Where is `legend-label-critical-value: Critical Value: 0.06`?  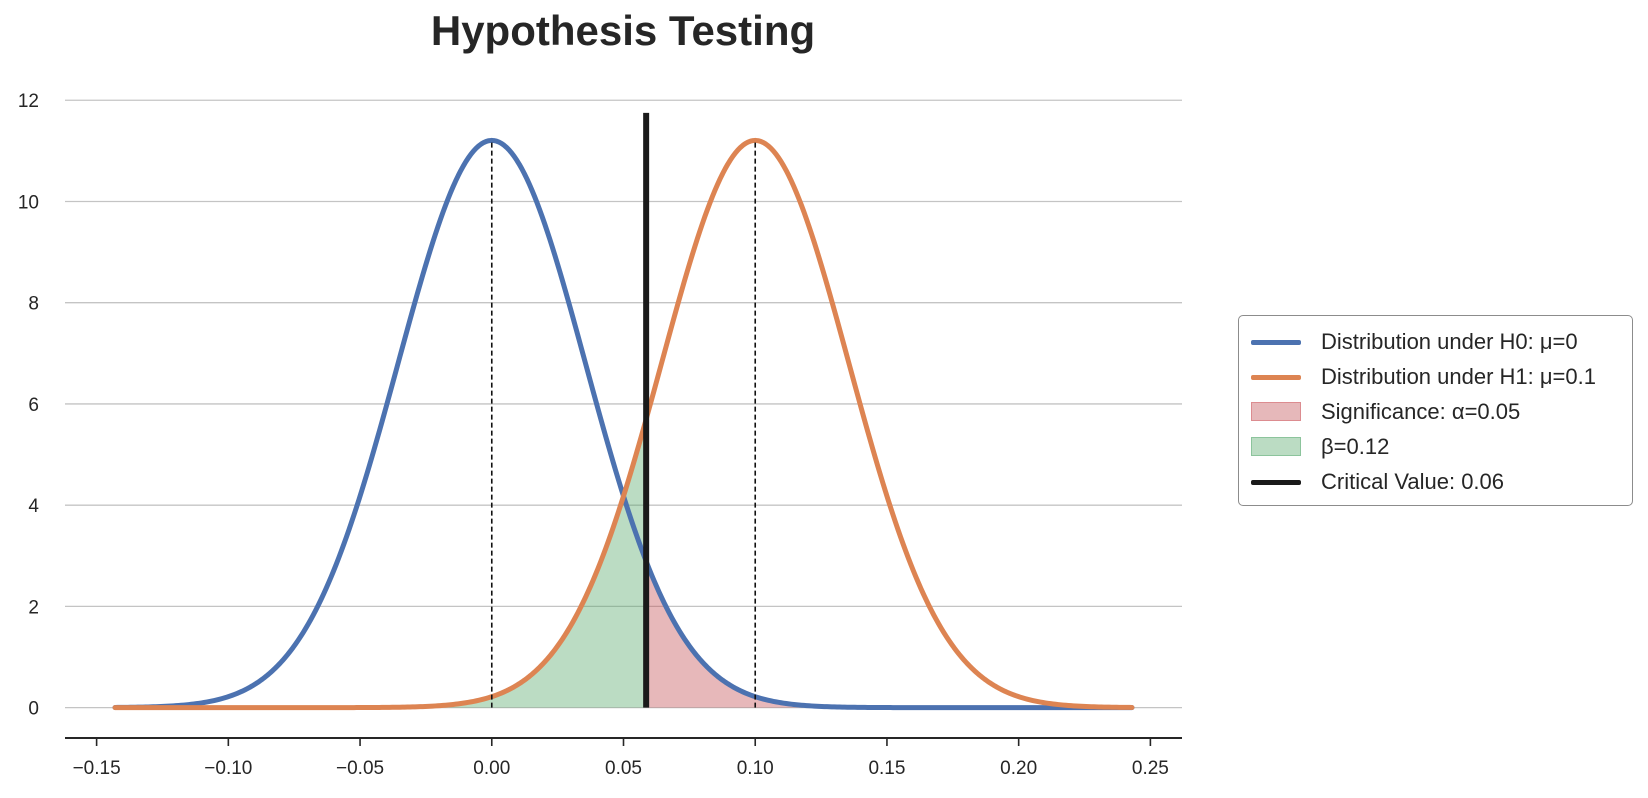
legend-label-critical-value: Critical Value: 0.06 is located at coordinates (1413, 481).